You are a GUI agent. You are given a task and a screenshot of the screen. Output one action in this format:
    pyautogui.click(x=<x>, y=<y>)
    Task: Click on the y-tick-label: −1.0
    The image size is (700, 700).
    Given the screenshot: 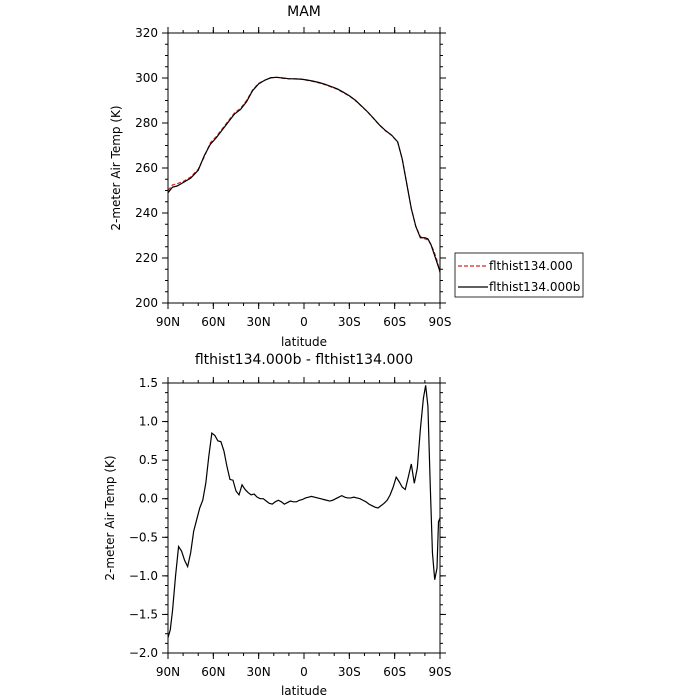 What is the action you would take?
    pyautogui.click(x=143, y=576)
    